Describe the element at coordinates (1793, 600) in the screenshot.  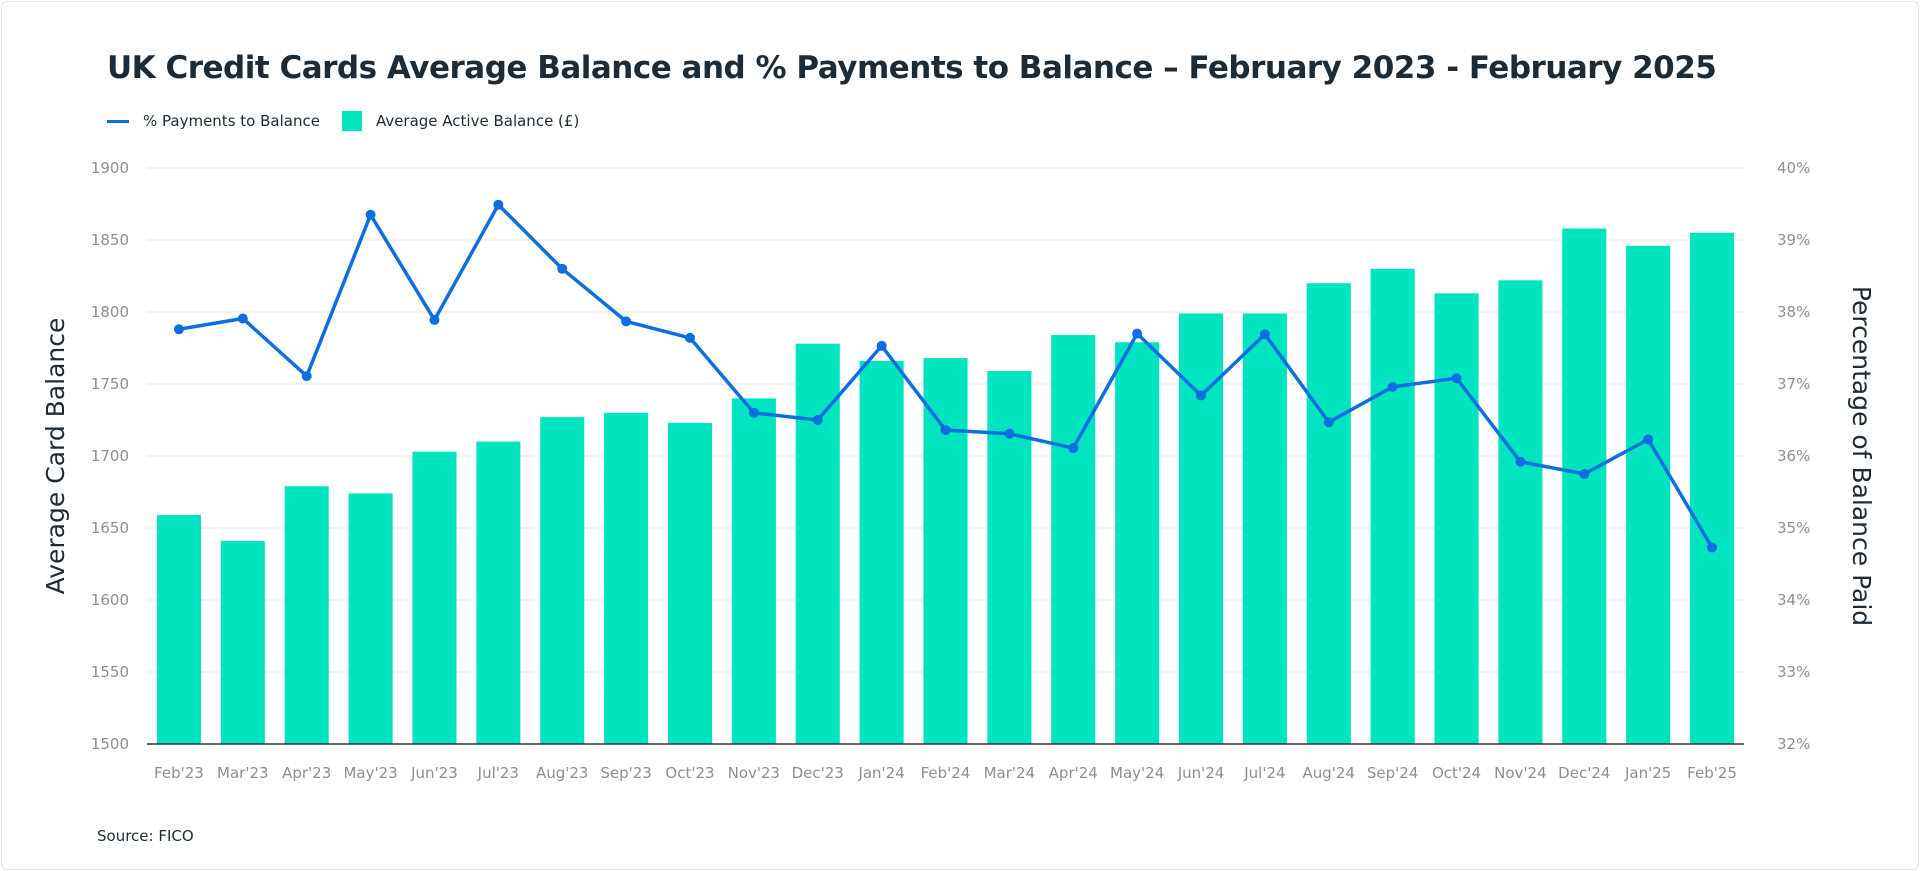
I see `y2-tick-label: 34%` at that location.